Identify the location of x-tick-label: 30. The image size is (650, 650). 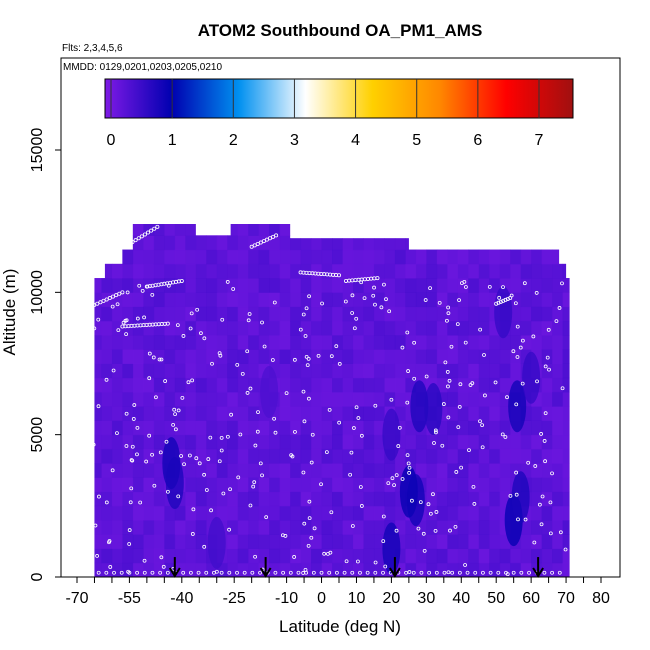
(426, 598).